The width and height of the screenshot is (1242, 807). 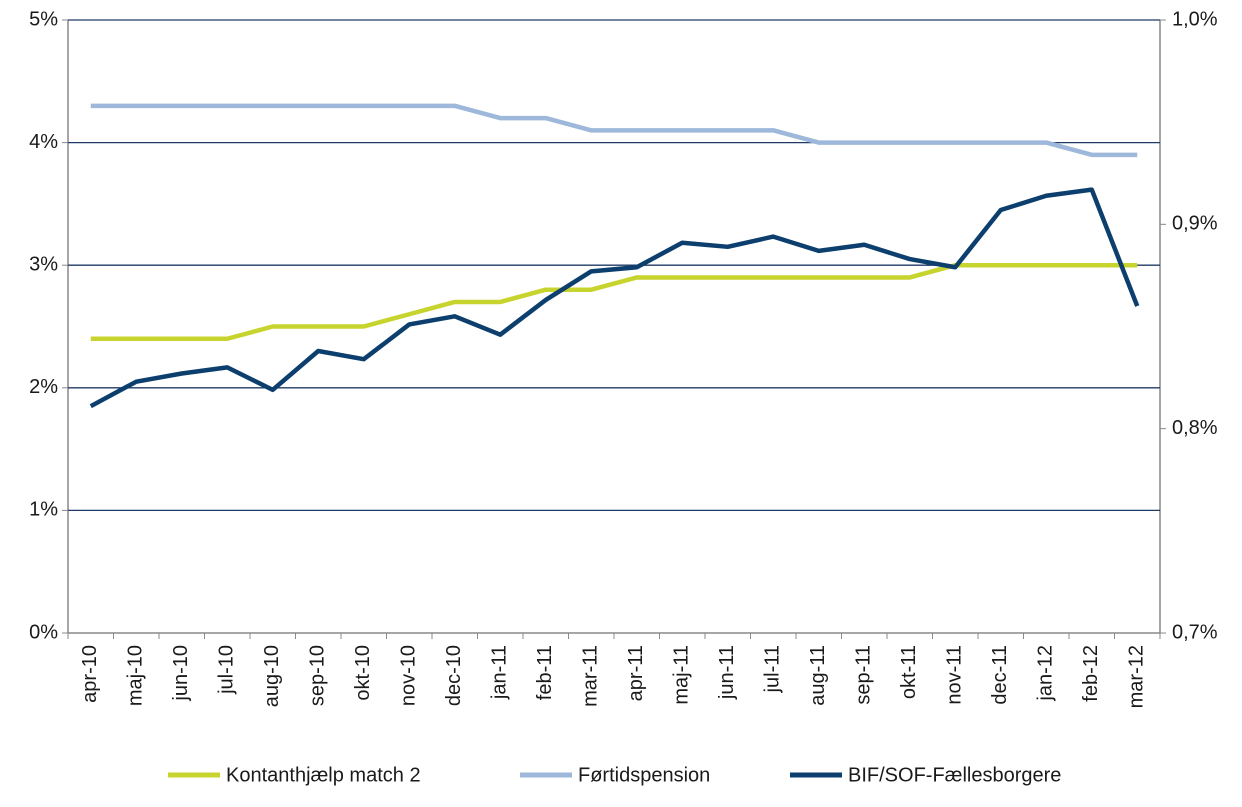 What do you see at coordinates (636, 673) in the screenshot?
I see `x-tick-label: apr-11` at bounding box center [636, 673].